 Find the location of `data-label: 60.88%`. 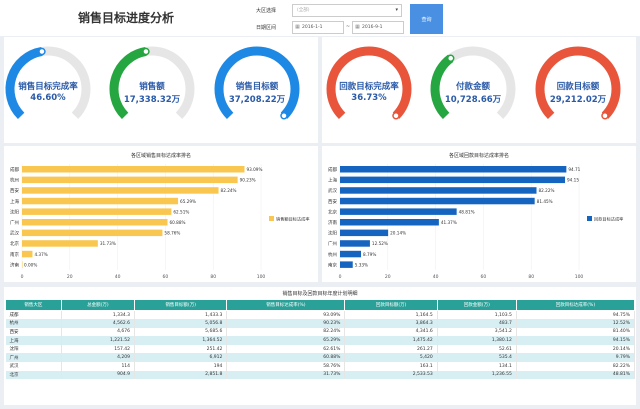

data-label: 60.88% is located at coordinates (178, 222).